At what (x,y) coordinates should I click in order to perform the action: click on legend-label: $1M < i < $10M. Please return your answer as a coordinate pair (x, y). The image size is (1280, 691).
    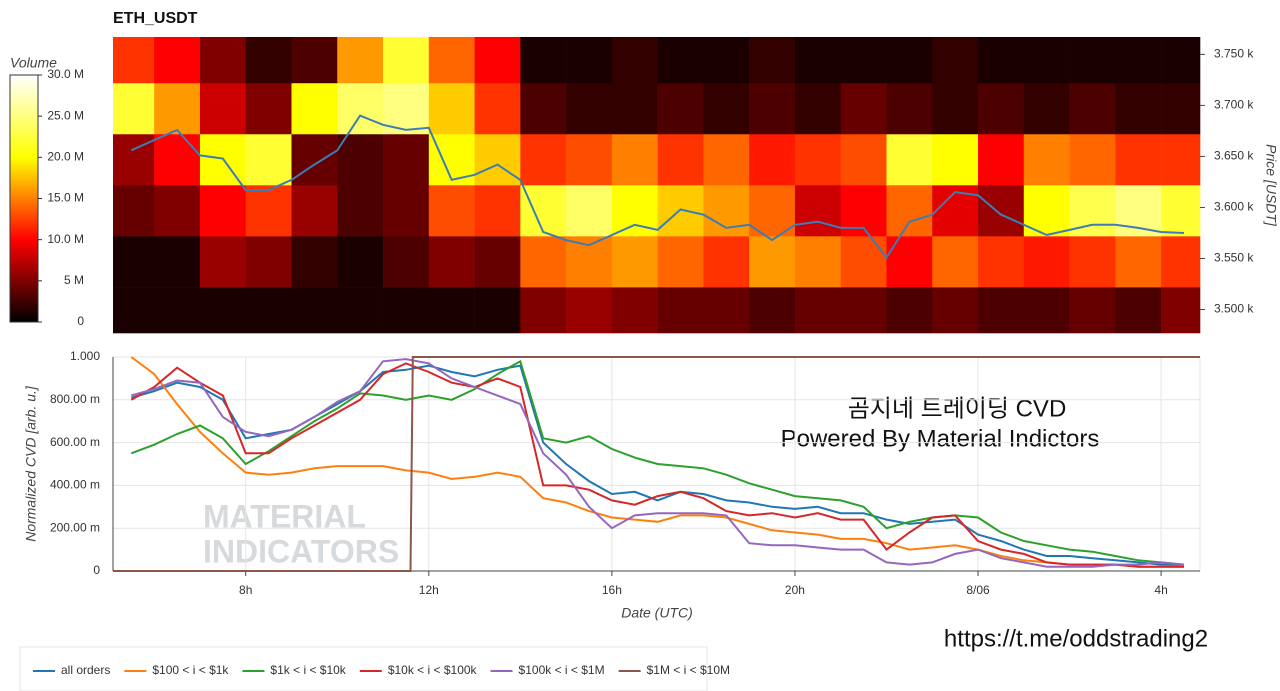
    Looking at the image, I should click on (688, 670).